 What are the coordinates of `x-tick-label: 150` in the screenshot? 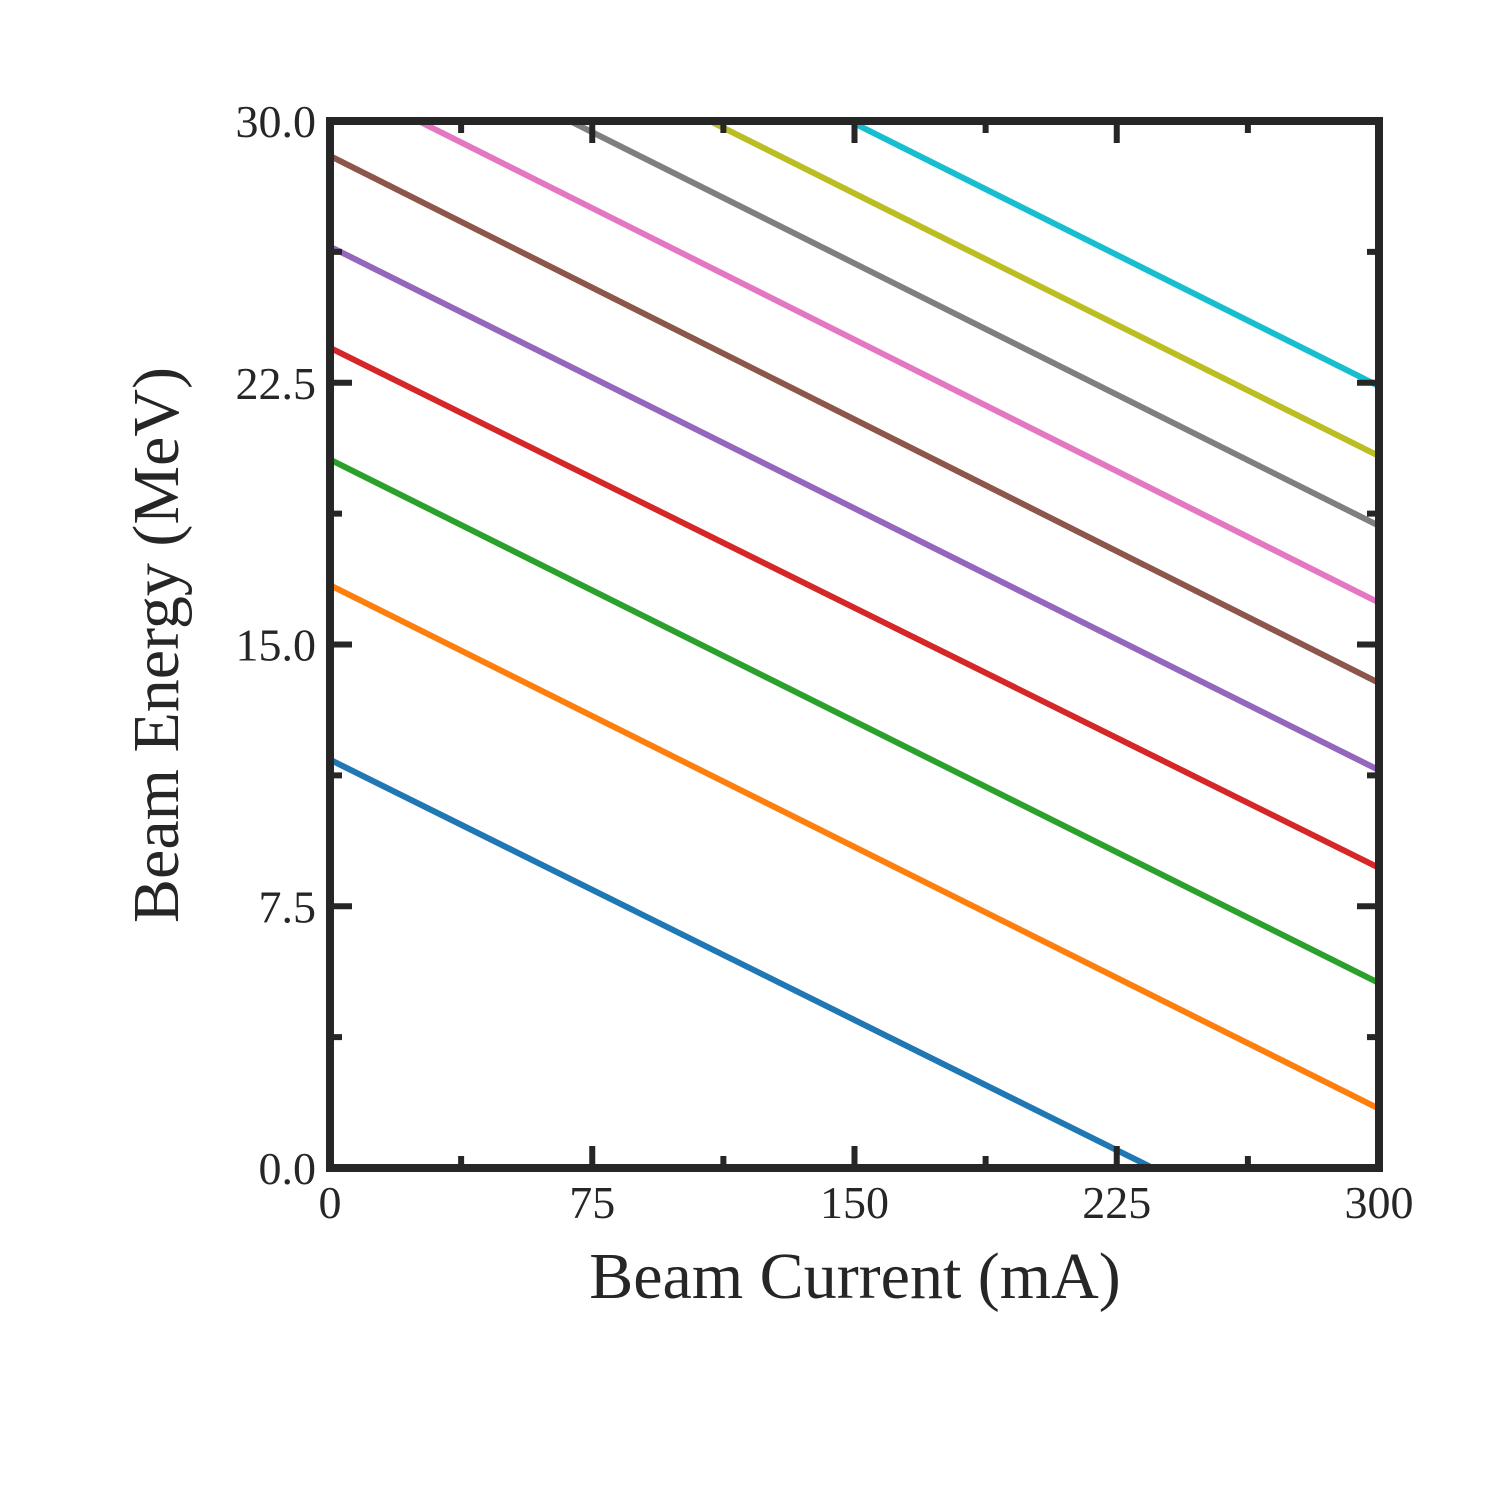 It's located at (854, 1202).